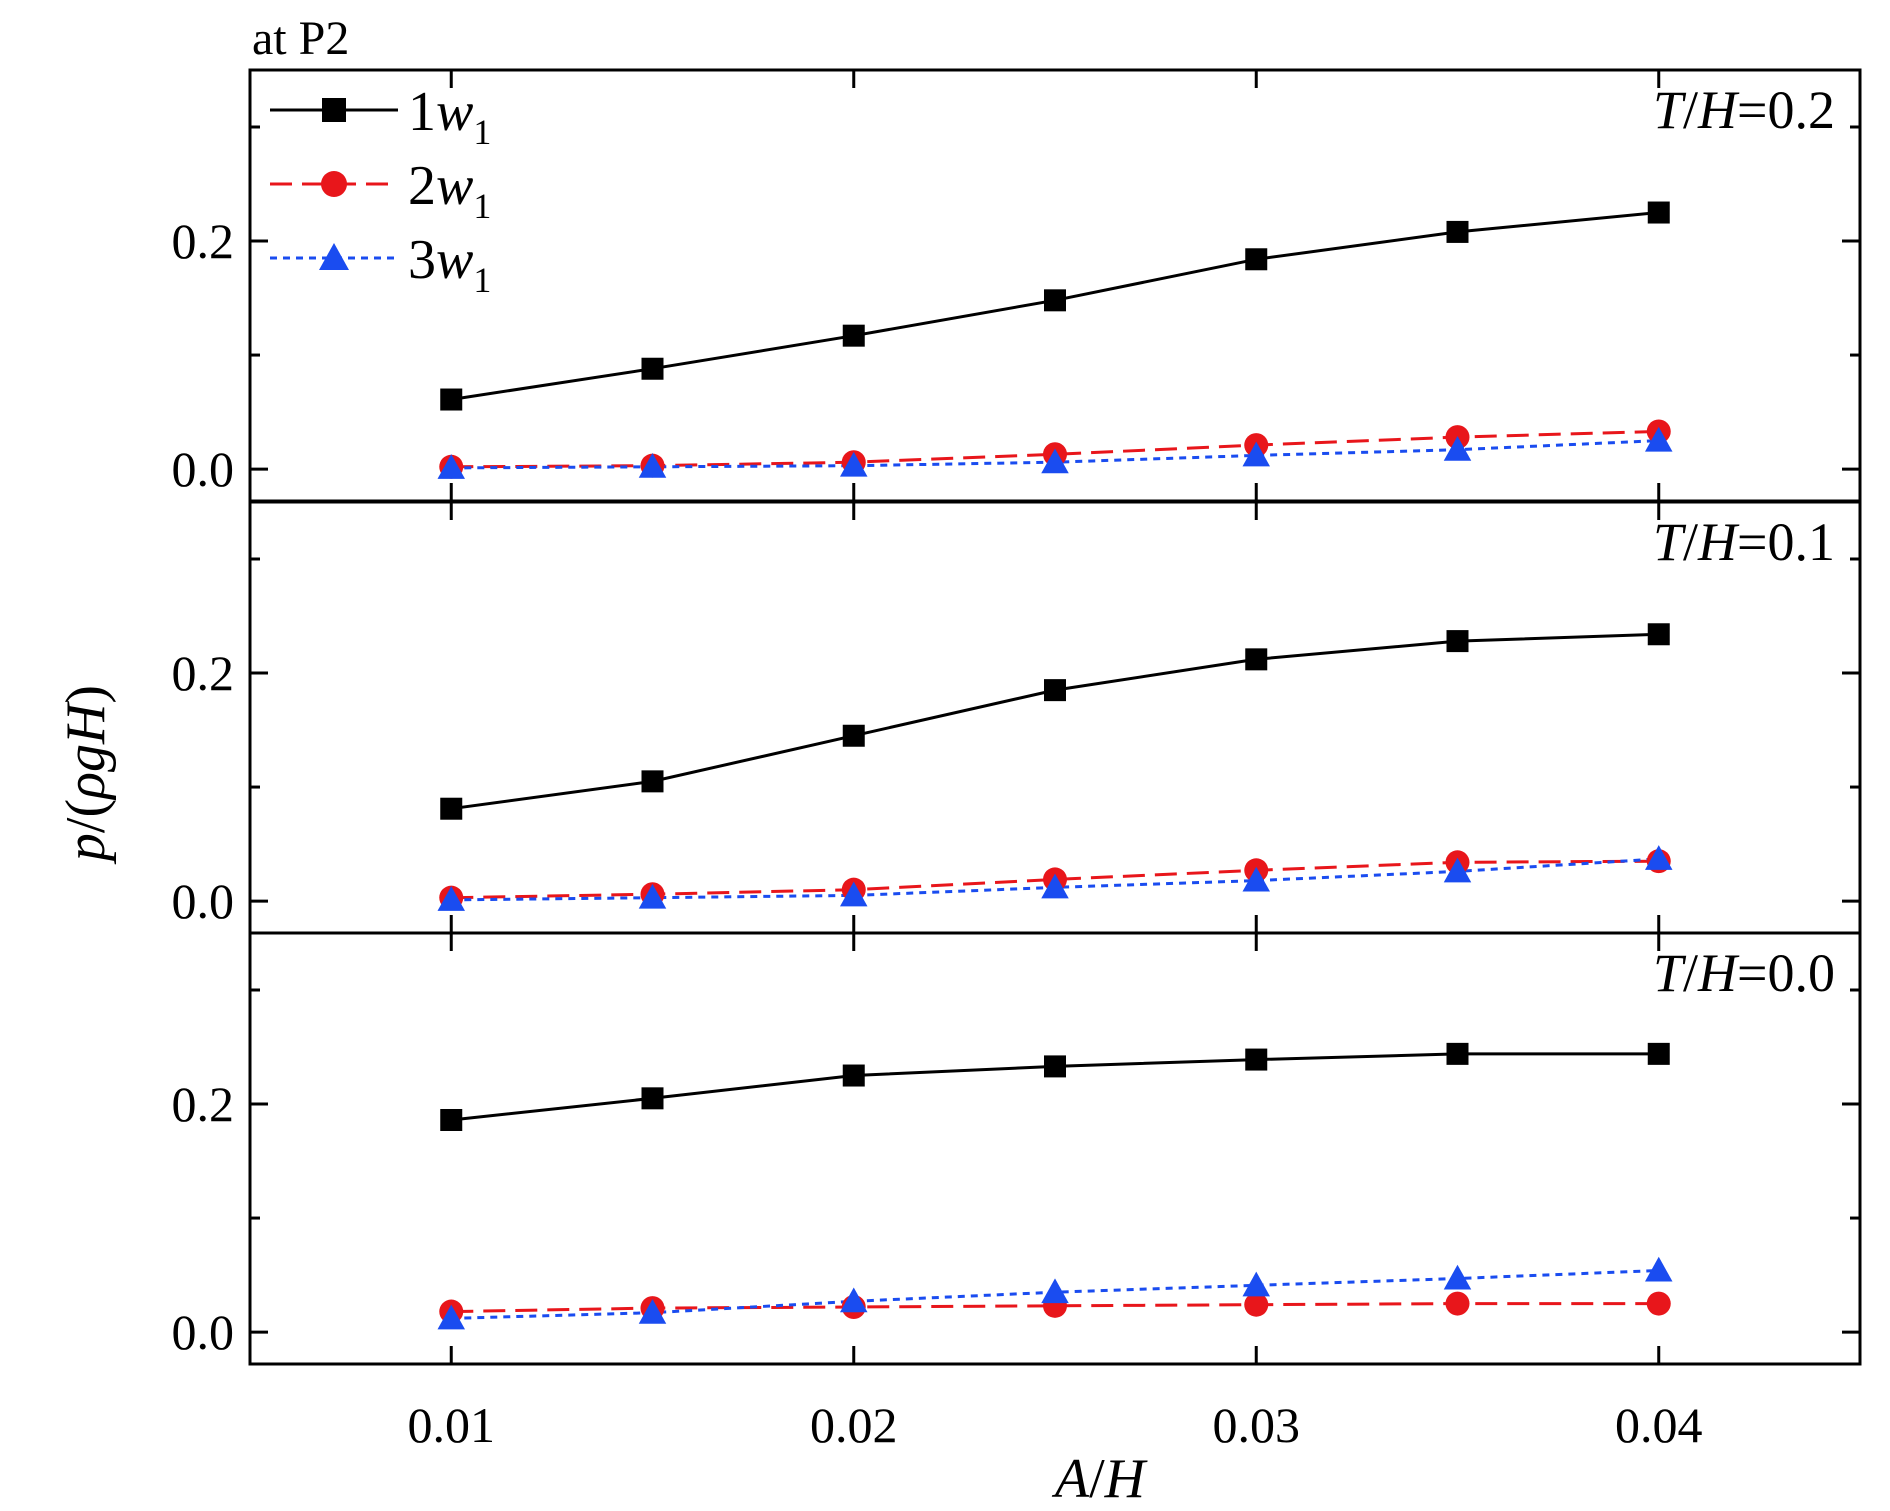 The image size is (1890, 1511). I want to click on series-line, so click(1055, 721).